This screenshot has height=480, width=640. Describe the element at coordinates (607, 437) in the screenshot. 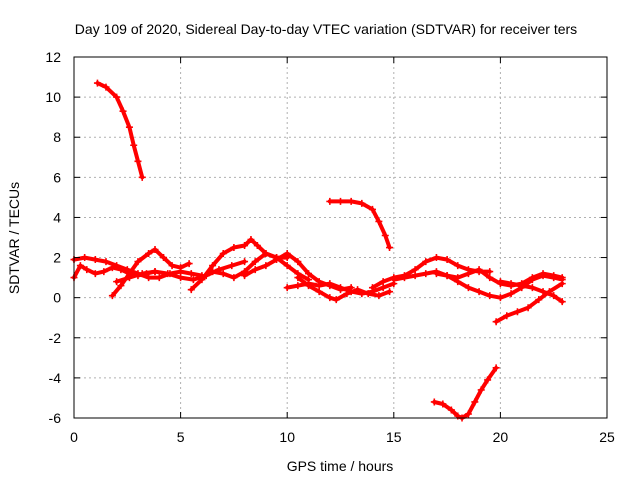

I see `x-tick-label: 25` at that location.